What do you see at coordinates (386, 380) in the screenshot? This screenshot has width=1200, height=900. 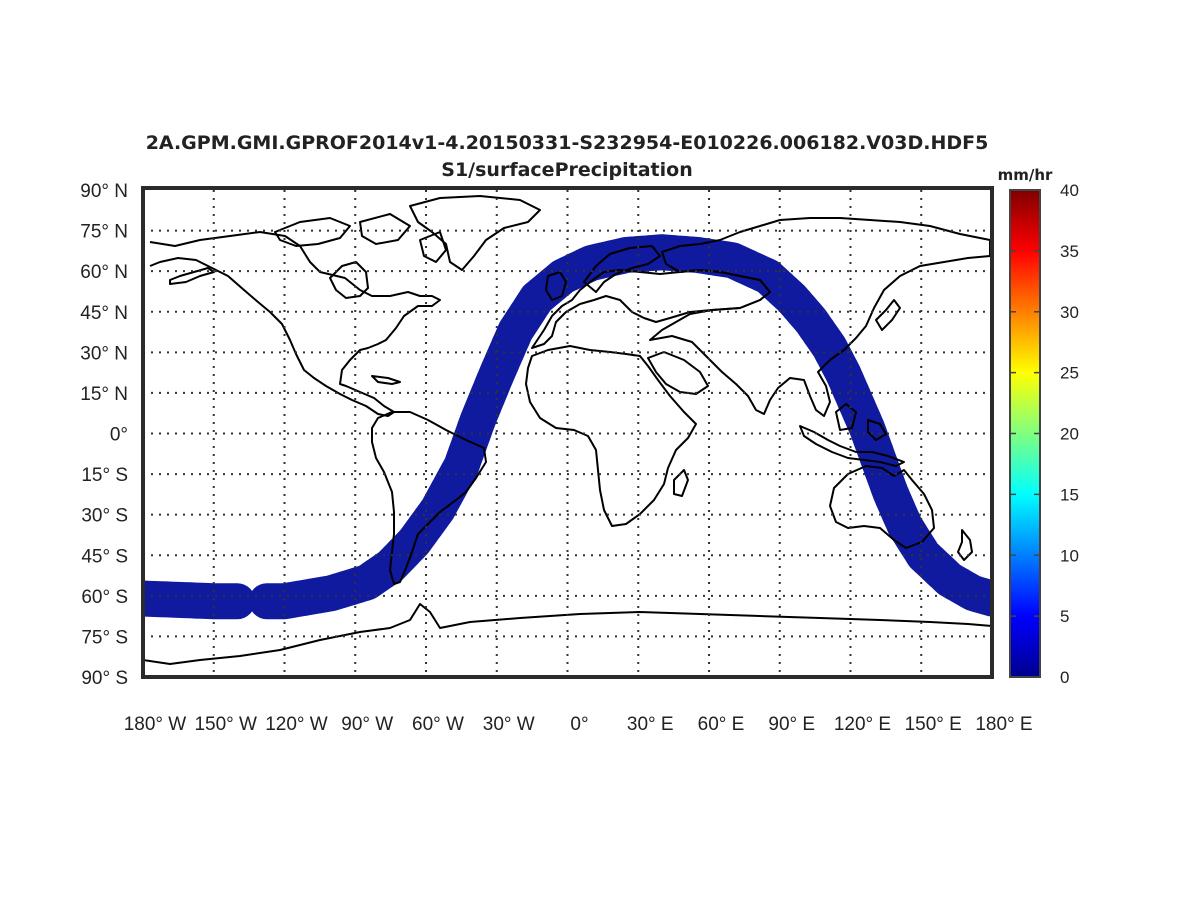 I see `coastline-cuba` at bounding box center [386, 380].